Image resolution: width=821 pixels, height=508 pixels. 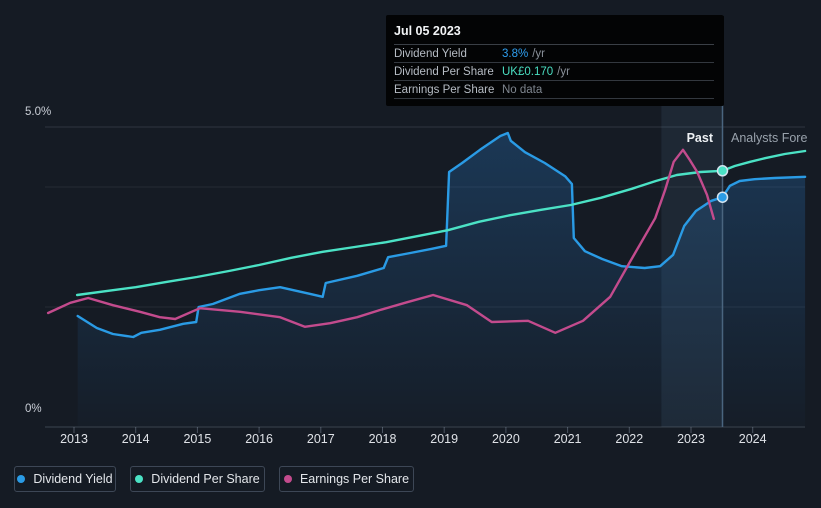 I want to click on tooltip-row-earnings-per-share: Earnings Per Share No data, so click(x=554, y=90).